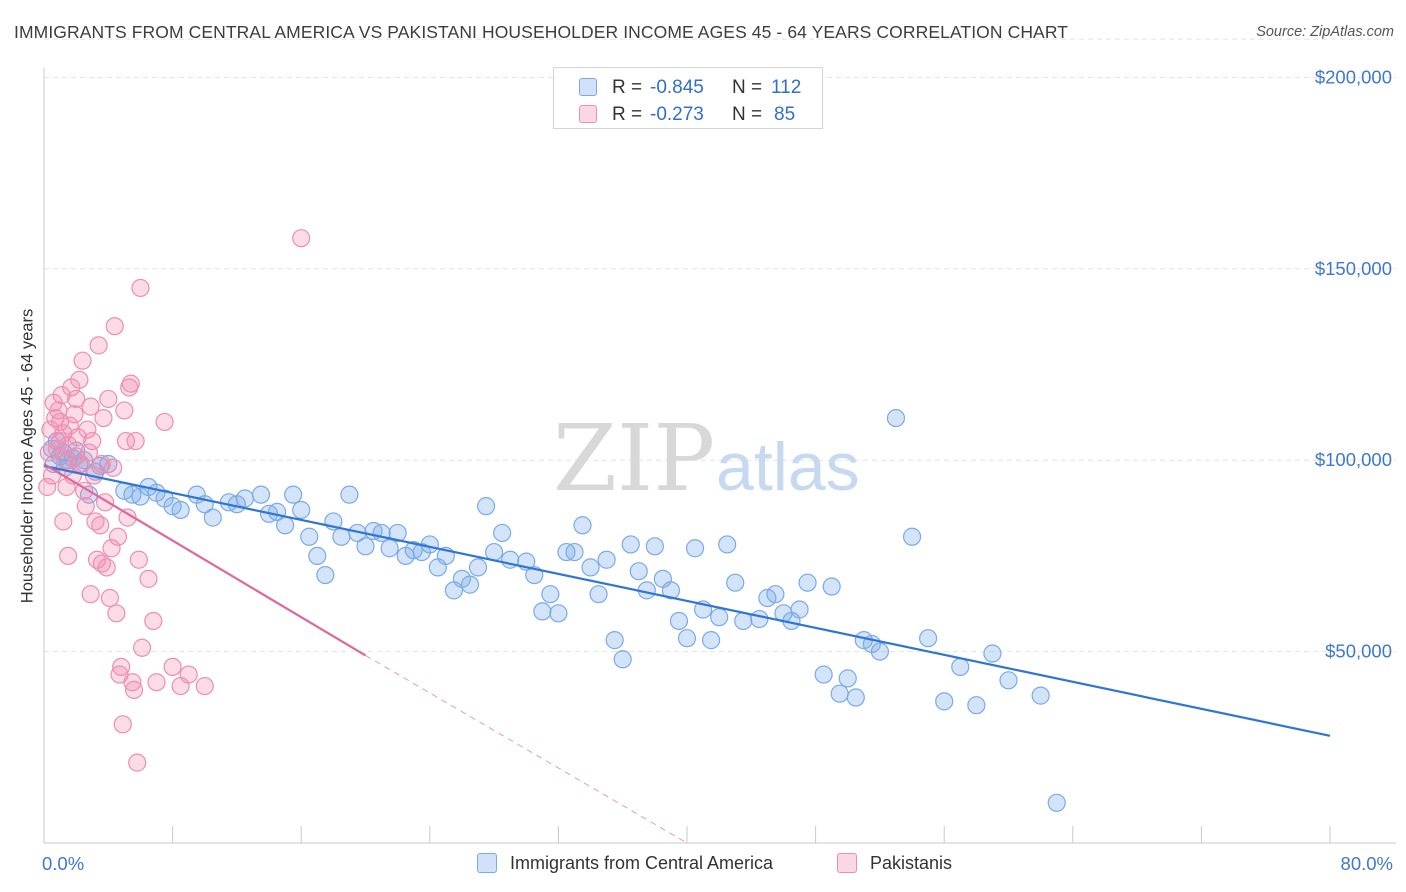 The image size is (1406, 892). I want to click on series-pakistanis-points, so click(174, 500).